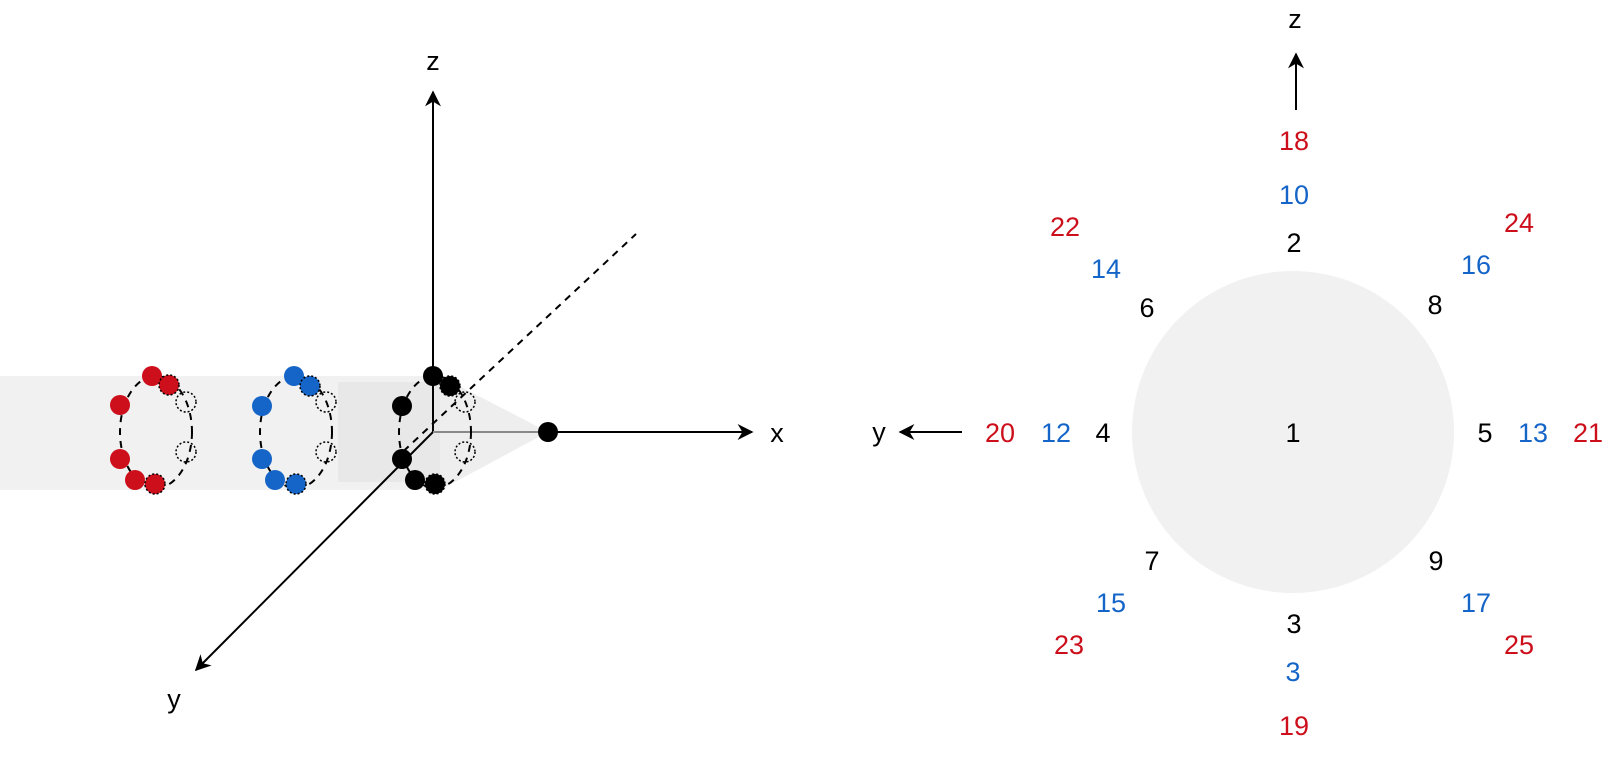  I want to click on red-atom-left-lower, so click(120, 459).